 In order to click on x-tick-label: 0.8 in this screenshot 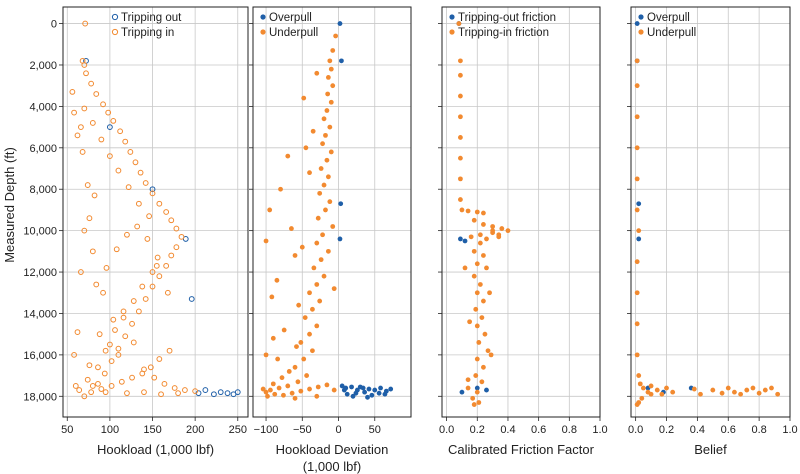, I will do `click(758, 430)`.